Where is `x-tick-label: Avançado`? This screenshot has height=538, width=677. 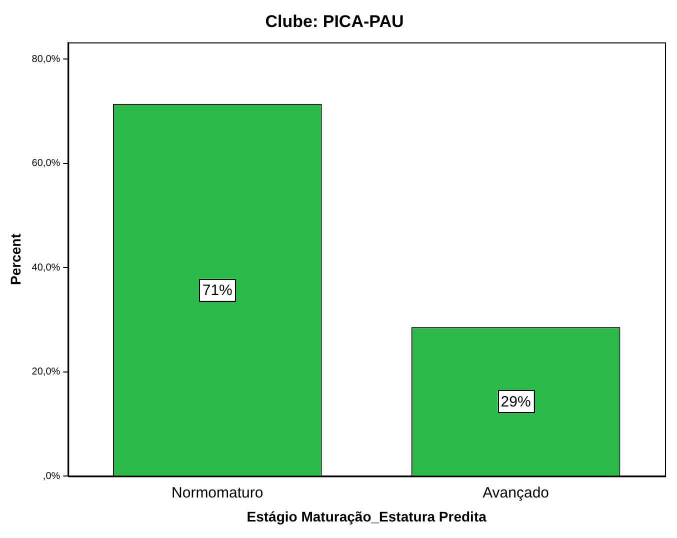 x-tick-label: Avançado is located at coordinates (516, 493).